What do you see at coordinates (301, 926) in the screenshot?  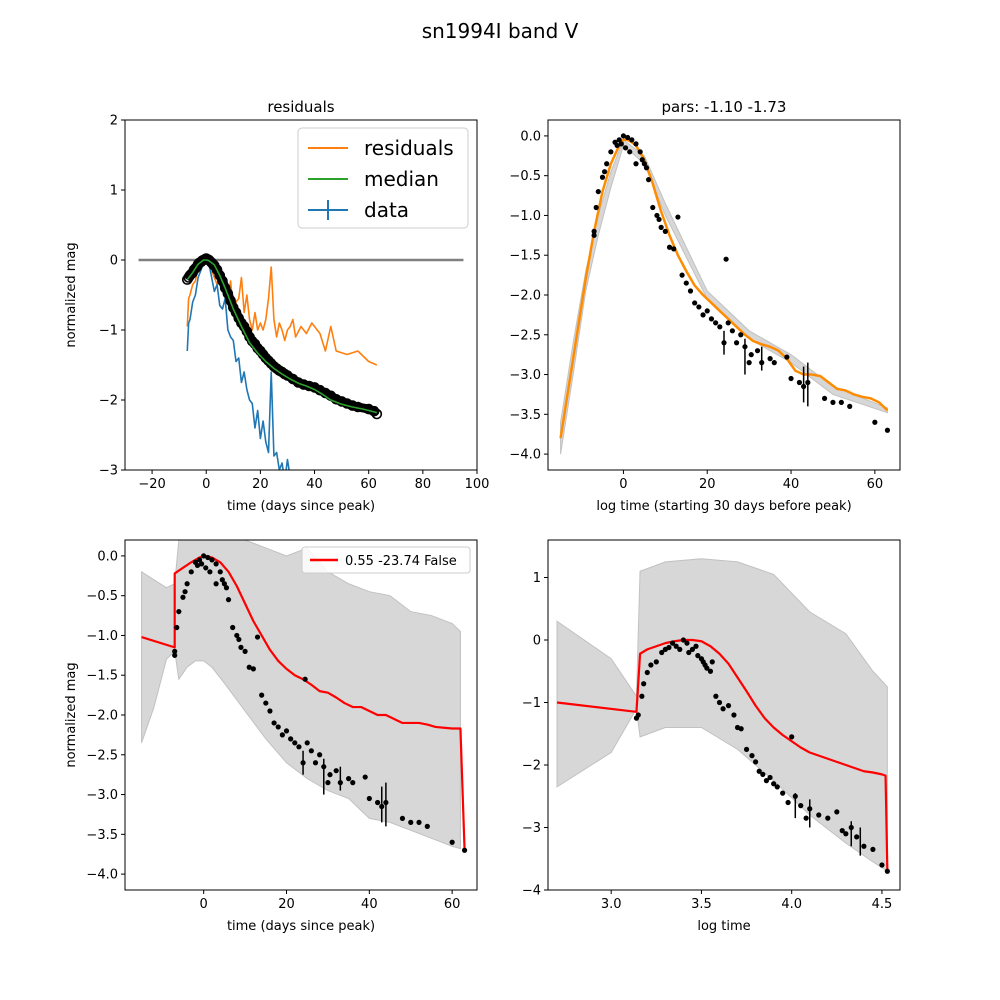 I see `x-axis-label: time (days since peak)` at bounding box center [301, 926].